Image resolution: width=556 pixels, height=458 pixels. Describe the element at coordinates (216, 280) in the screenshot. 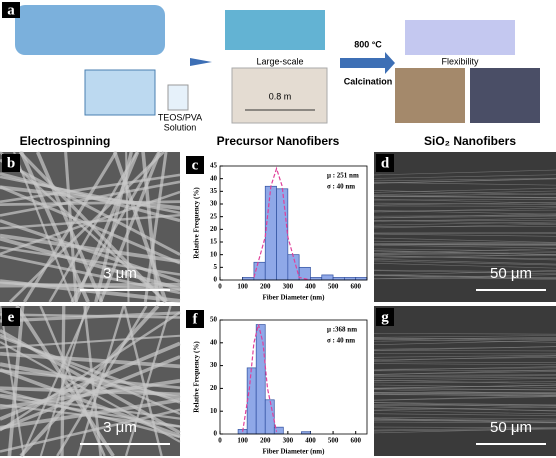

I see `y-tick-label: 0` at that location.